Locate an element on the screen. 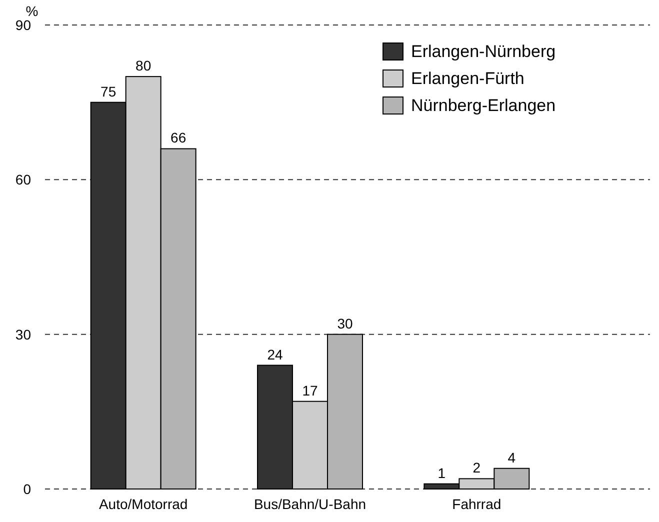 Image resolution: width=659 pixels, height=522 pixels. data-label: 75 is located at coordinates (108, 91).